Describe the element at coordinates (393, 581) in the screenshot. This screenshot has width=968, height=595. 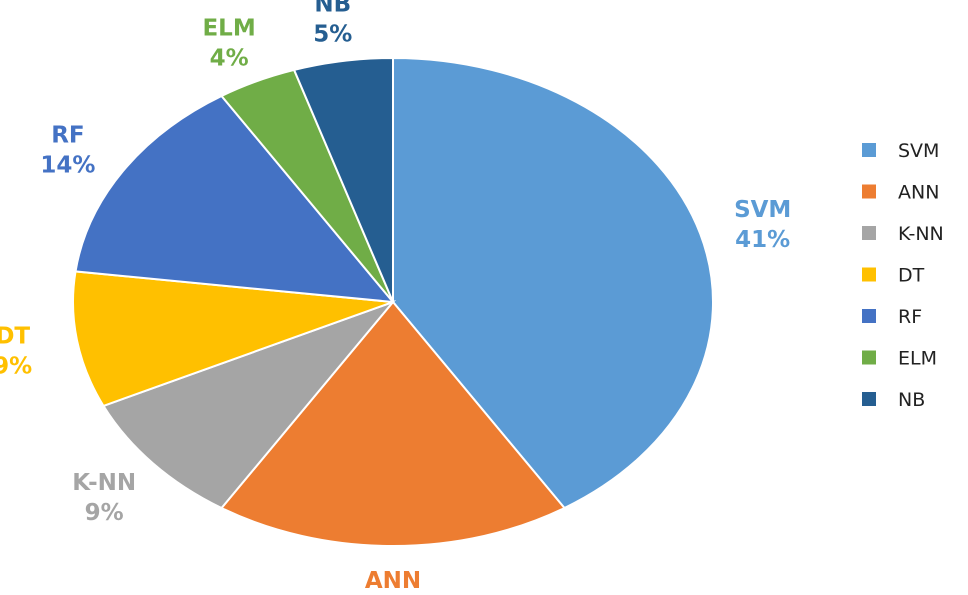
I see `slice-label-ann: ANN` at that location.